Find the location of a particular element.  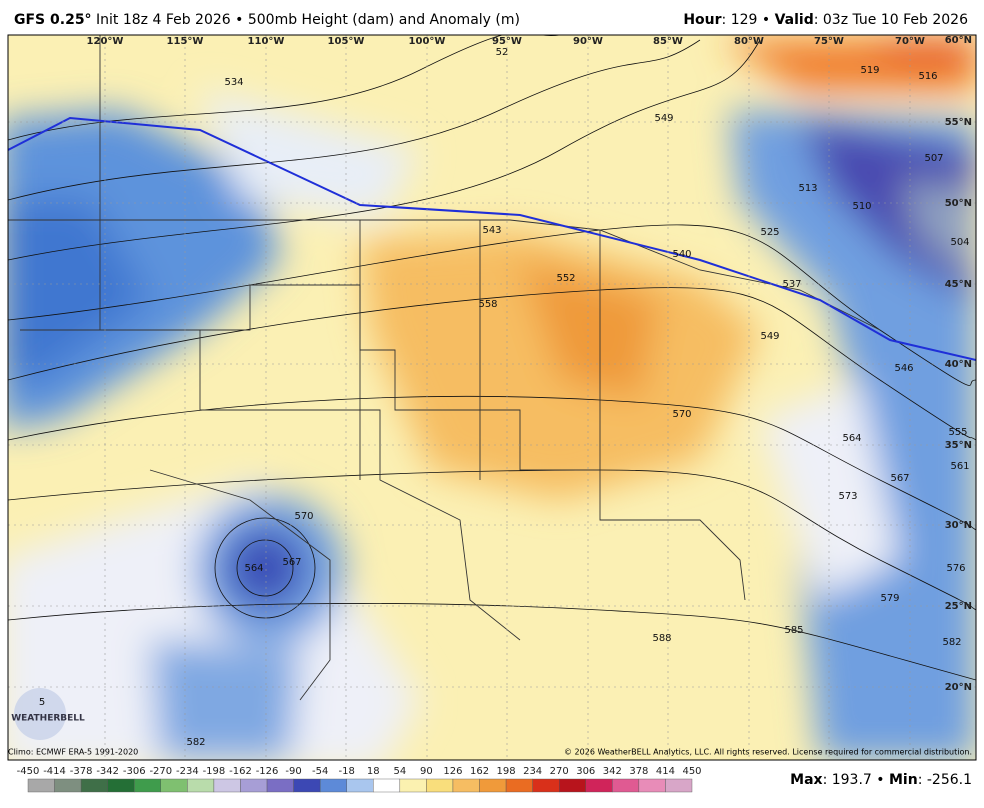

contour-label: 546 is located at coordinates (903, 368).